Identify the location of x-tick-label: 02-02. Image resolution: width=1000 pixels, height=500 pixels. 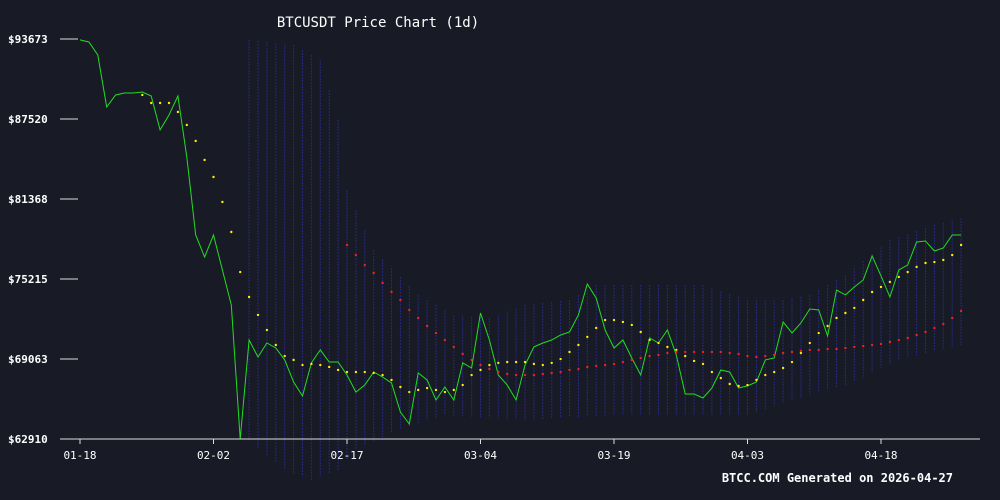
(213, 455).